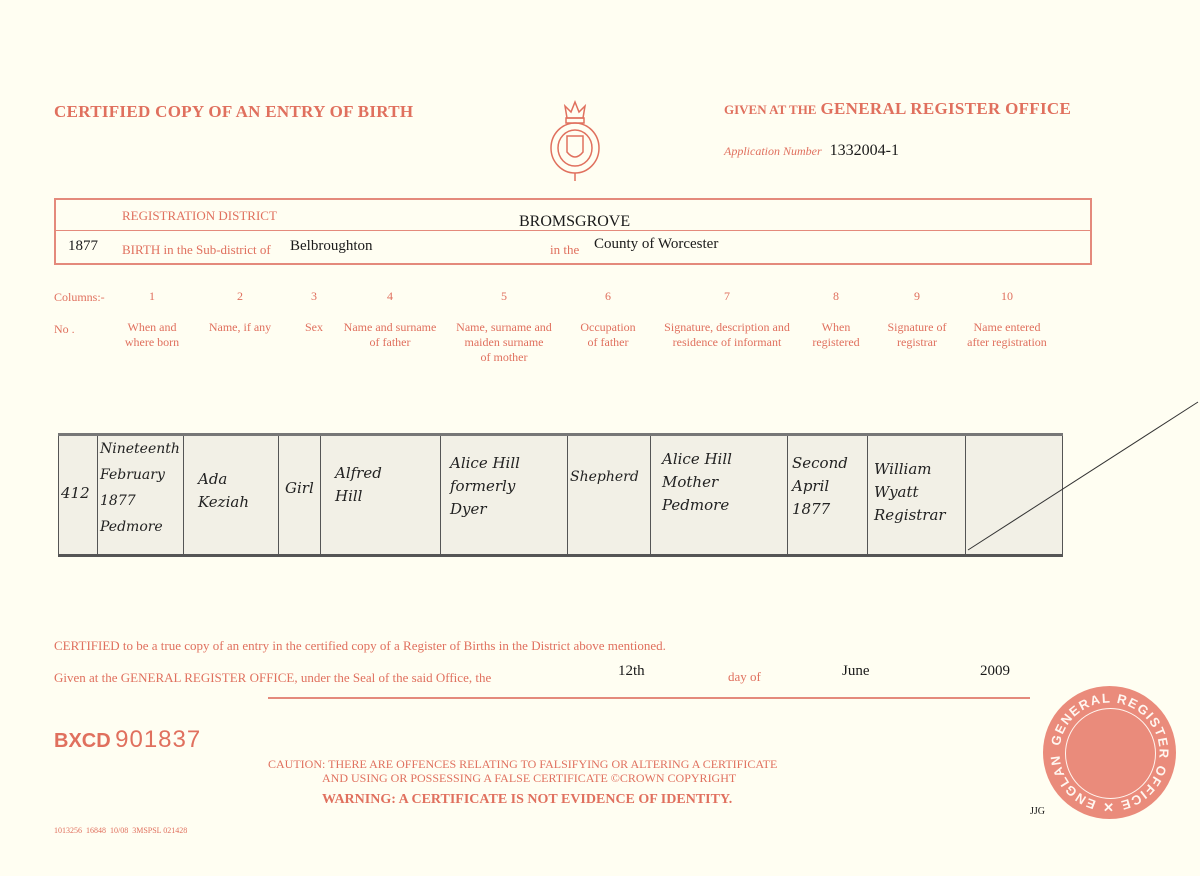 The image size is (1200, 876). I want to click on certificate-title: CERTIFIED COPY OF AN ENTRY OF BIRTH, so click(234, 111).